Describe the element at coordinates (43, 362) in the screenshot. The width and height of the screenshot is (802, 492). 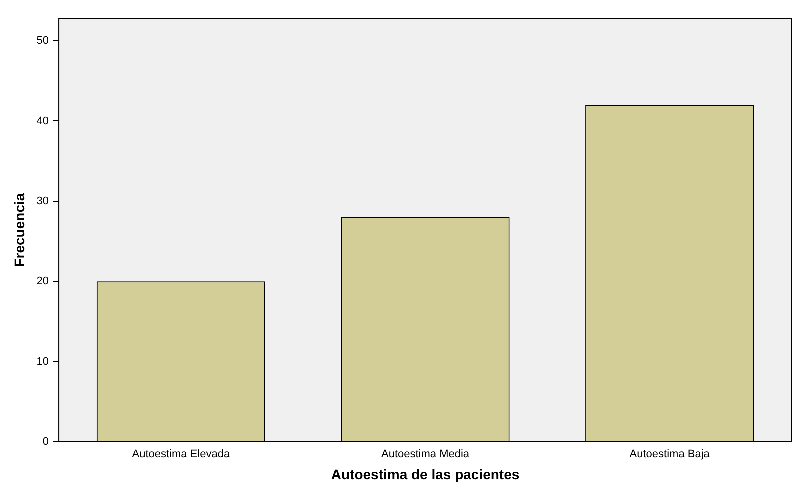
I see `y-tick-label: 10` at that location.